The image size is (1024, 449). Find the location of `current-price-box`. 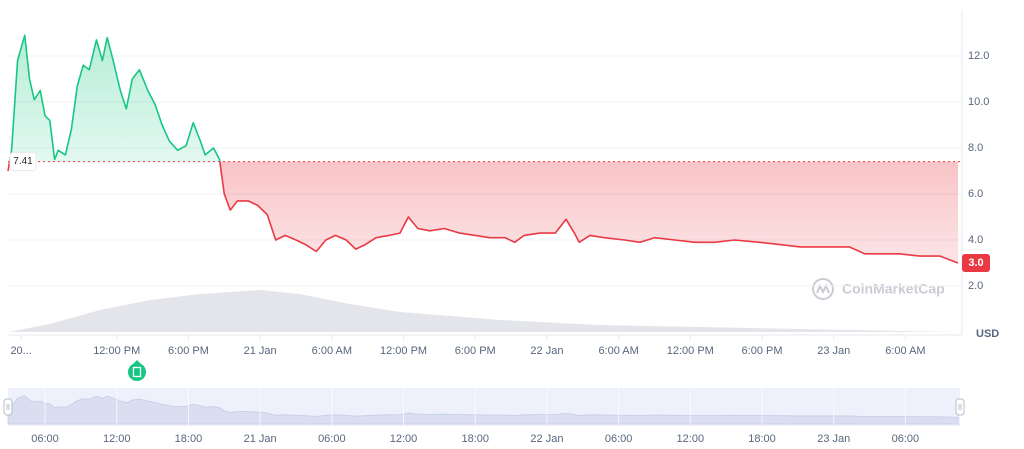

current-price-box is located at coordinates (976, 263).